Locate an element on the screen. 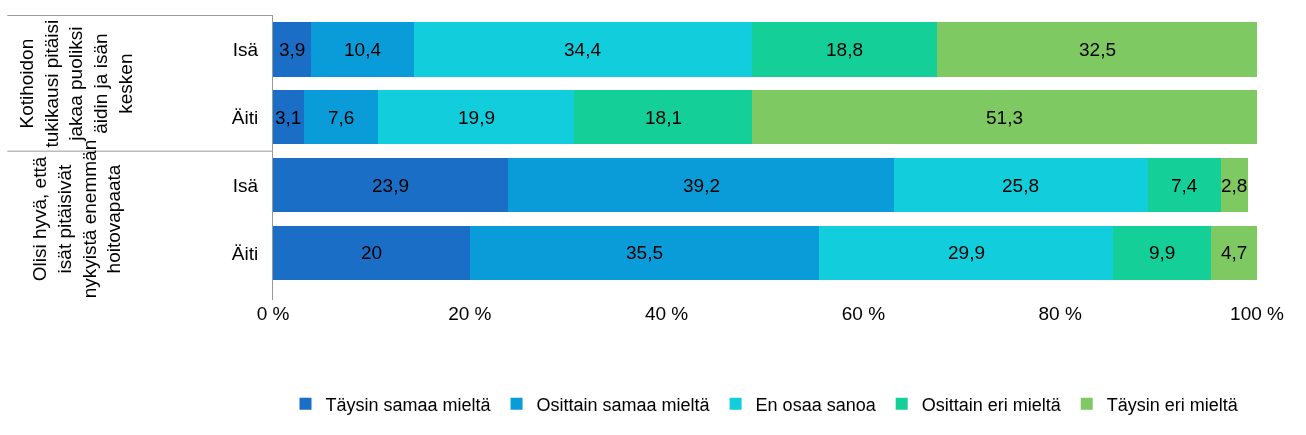 Image resolution: width=1306 pixels, height=435 pixels. data-label: 39,2 is located at coordinates (701, 185).